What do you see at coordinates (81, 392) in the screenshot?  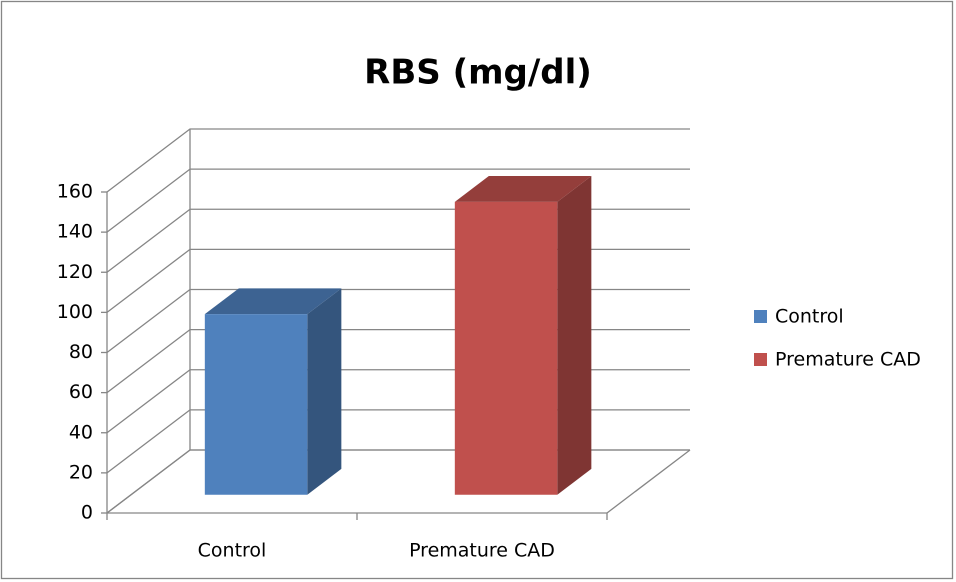 I see `y-tick-label: 60` at bounding box center [81, 392].